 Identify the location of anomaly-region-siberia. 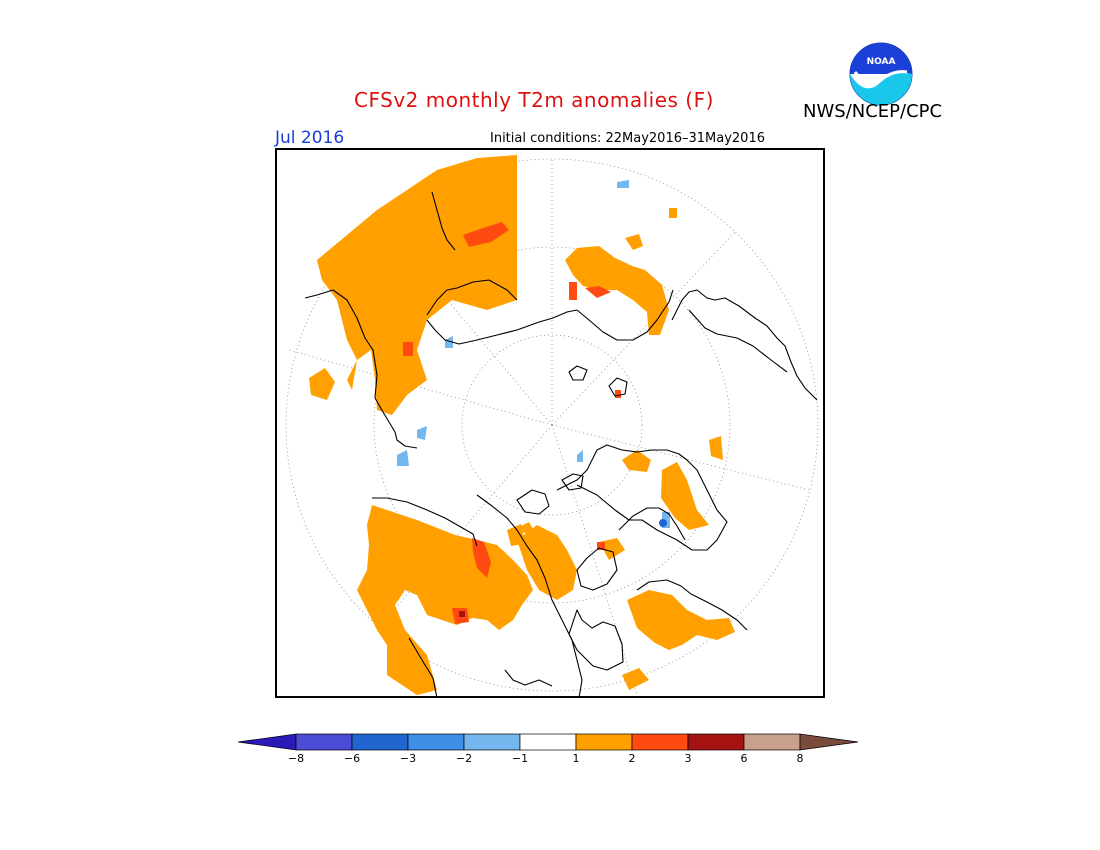
(617, 290).